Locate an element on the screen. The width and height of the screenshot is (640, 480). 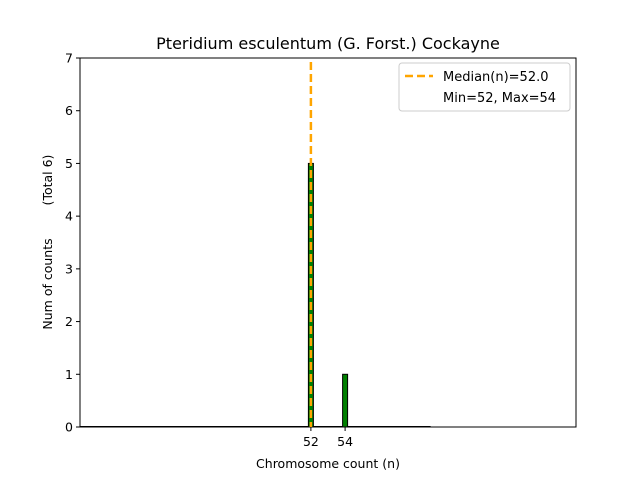
y-tick-label: 0 is located at coordinates (69, 427).